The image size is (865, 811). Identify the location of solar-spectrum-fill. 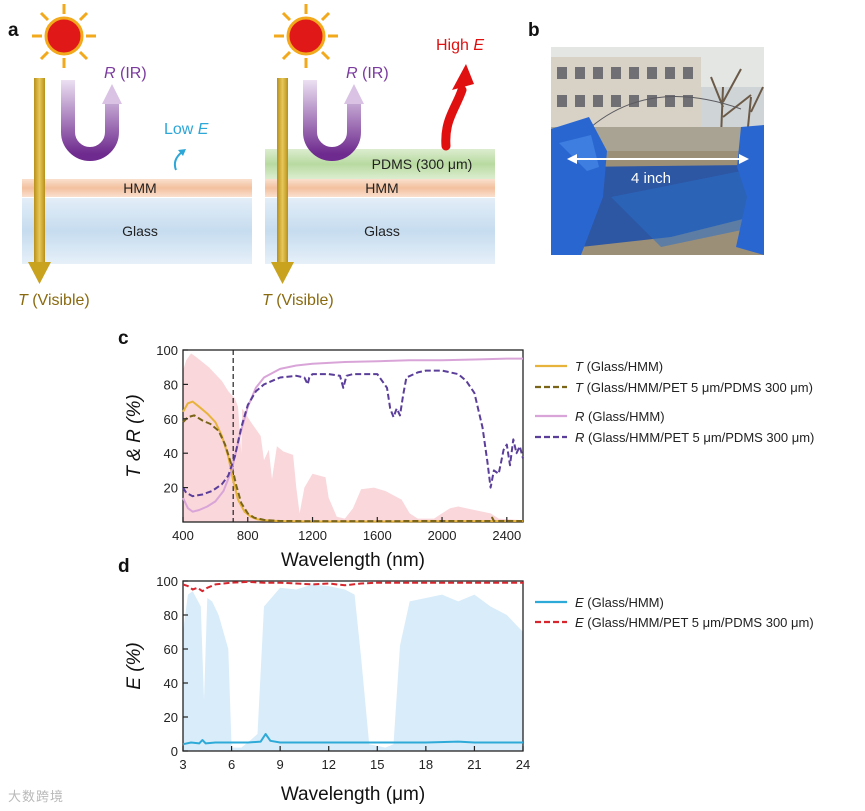
(353, 437).